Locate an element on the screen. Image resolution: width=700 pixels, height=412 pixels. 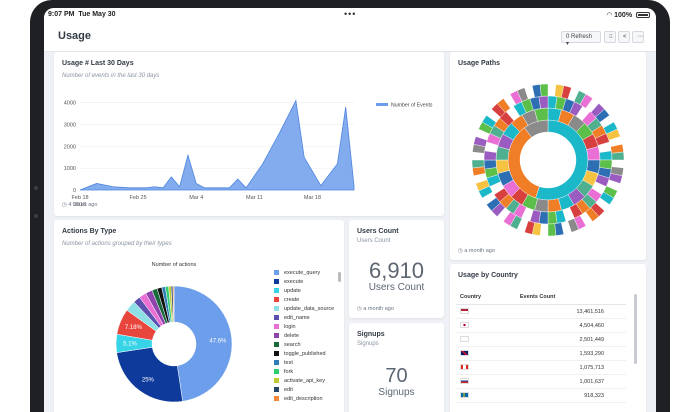
x-tick-year: 2018 is located at coordinates (80, 205).